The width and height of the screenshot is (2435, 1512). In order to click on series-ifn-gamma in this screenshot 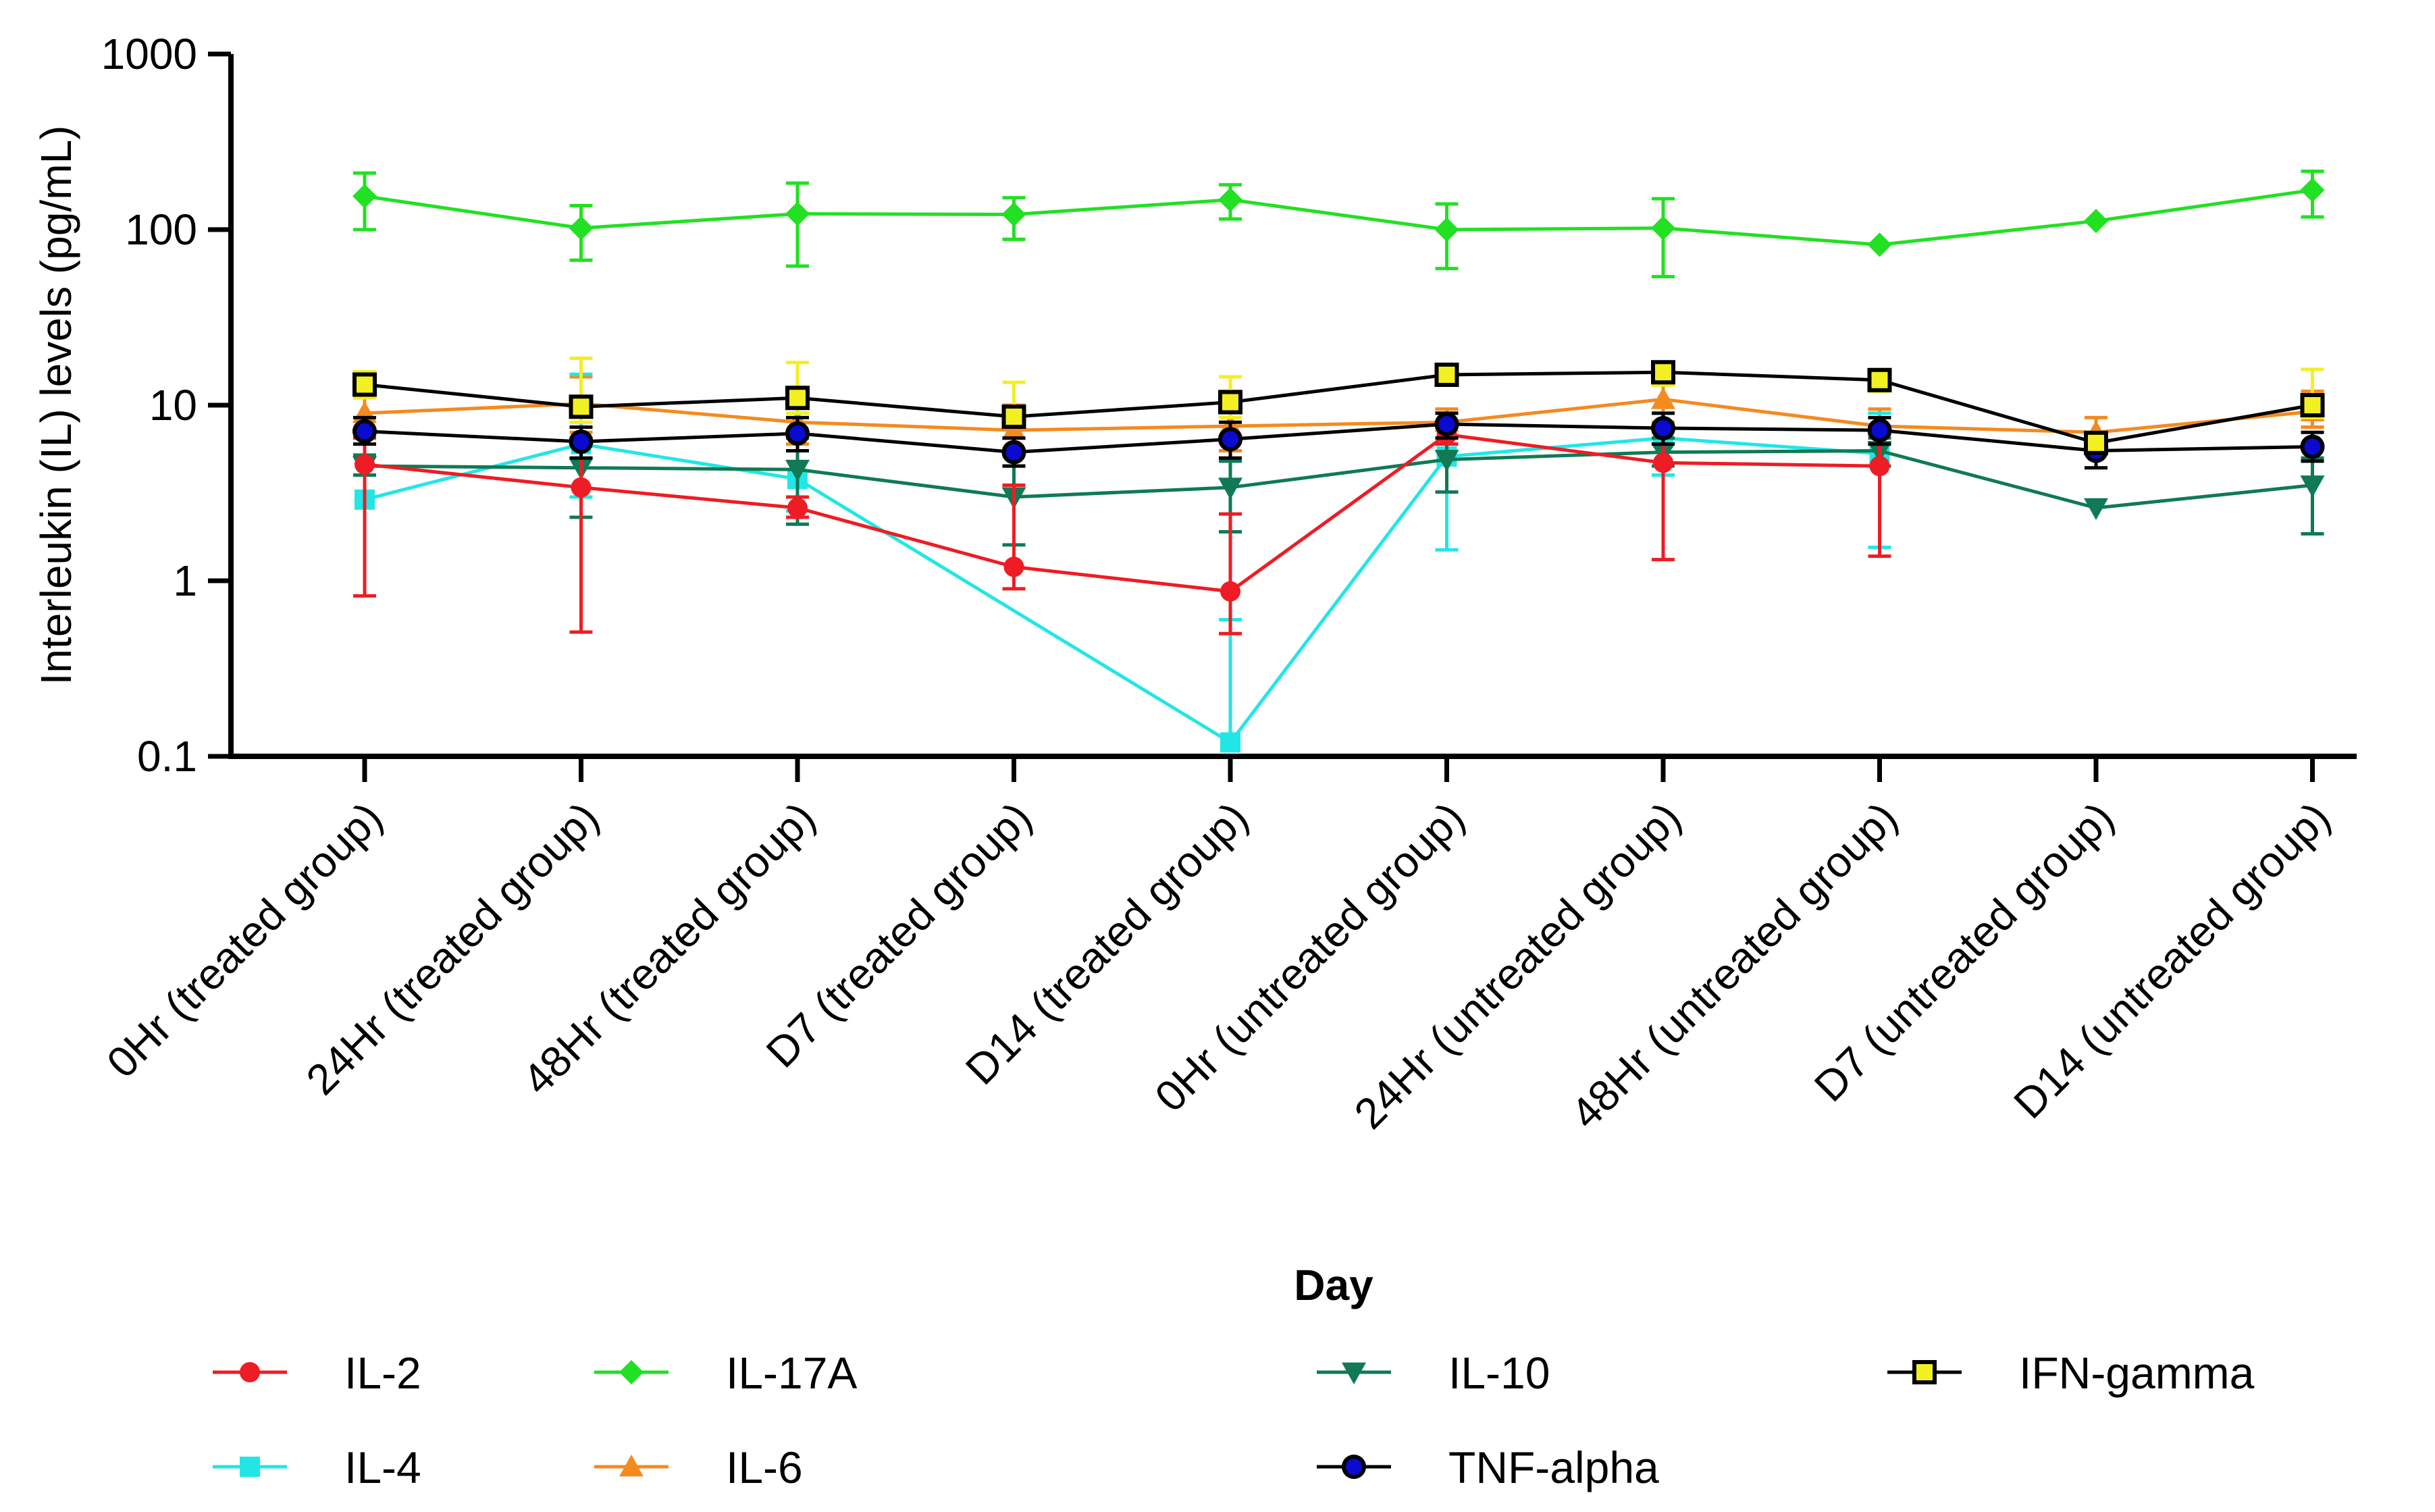, I will do `click(1338, 406)`.